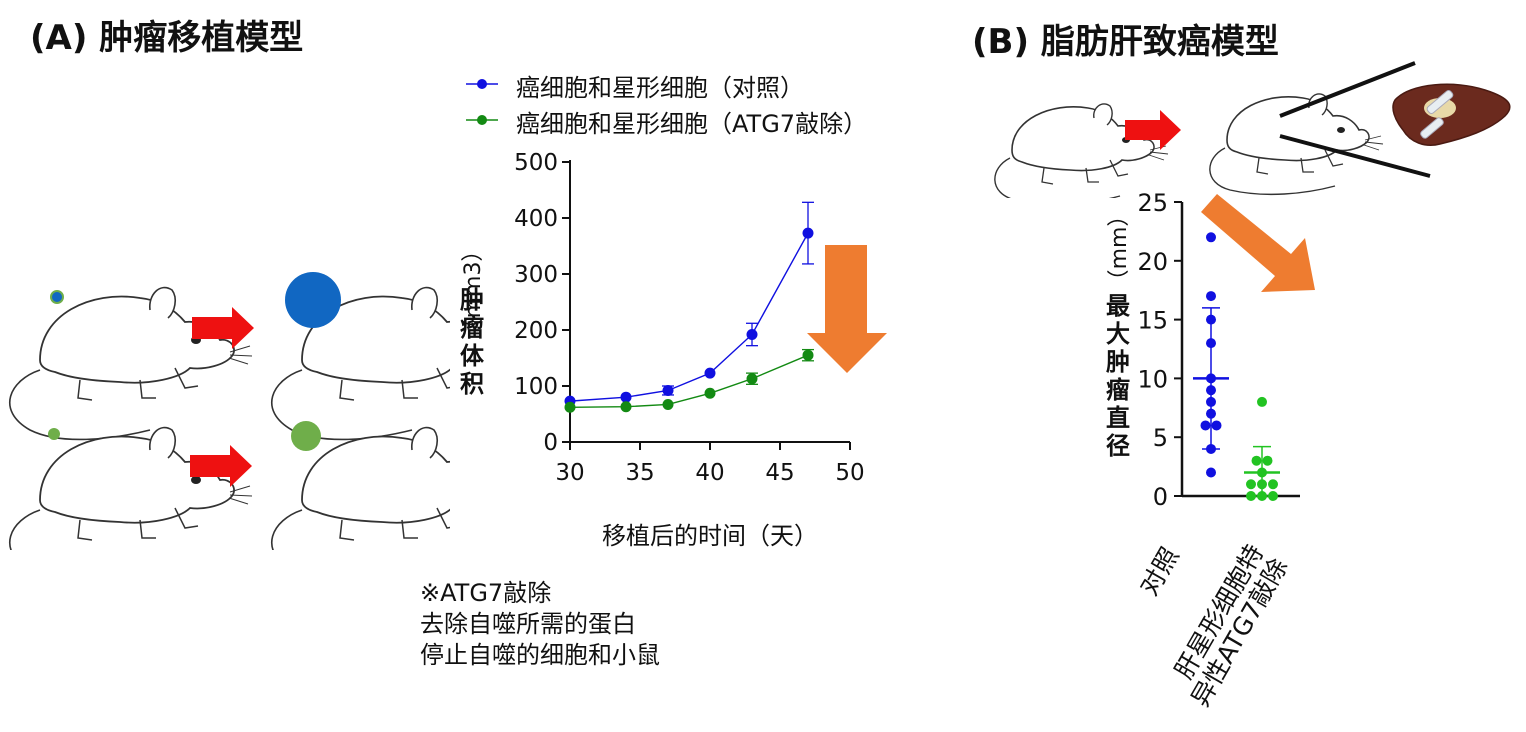  Describe the element at coordinates (306, 436) in the screenshot. I see `tumor-medium-knockout` at that location.